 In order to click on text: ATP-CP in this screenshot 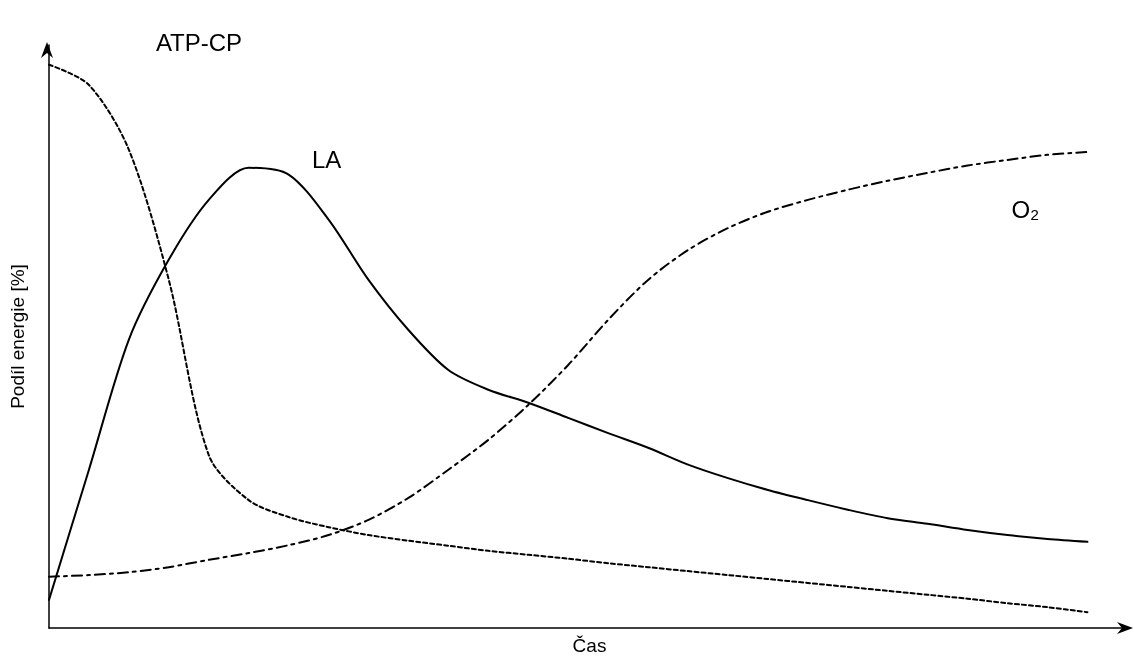, I will do `click(199, 42)`.